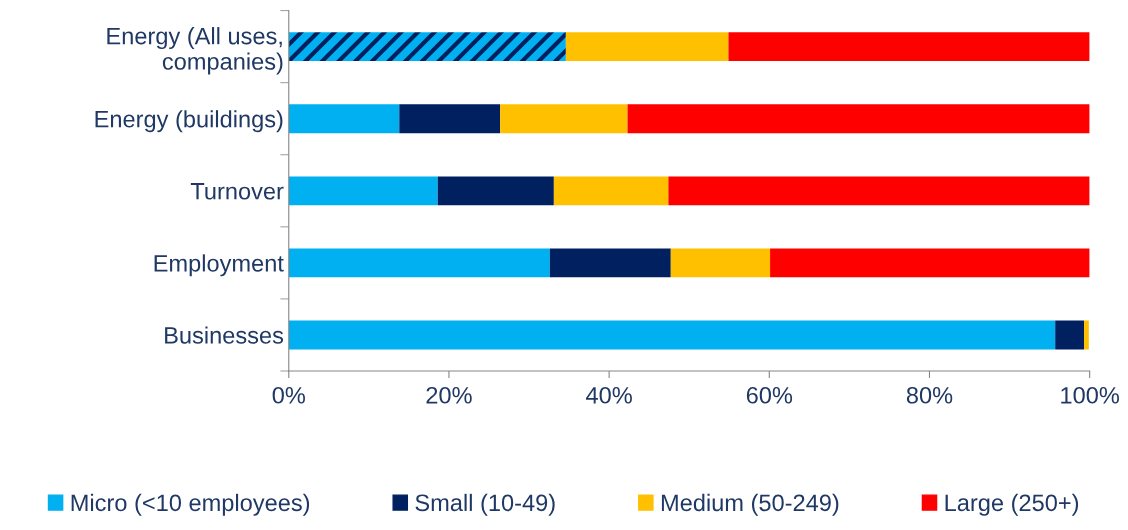 The image size is (1128, 530). Describe the element at coordinates (224, 335) in the screenshot. I see `y-tick-label: Businesses` at that location.